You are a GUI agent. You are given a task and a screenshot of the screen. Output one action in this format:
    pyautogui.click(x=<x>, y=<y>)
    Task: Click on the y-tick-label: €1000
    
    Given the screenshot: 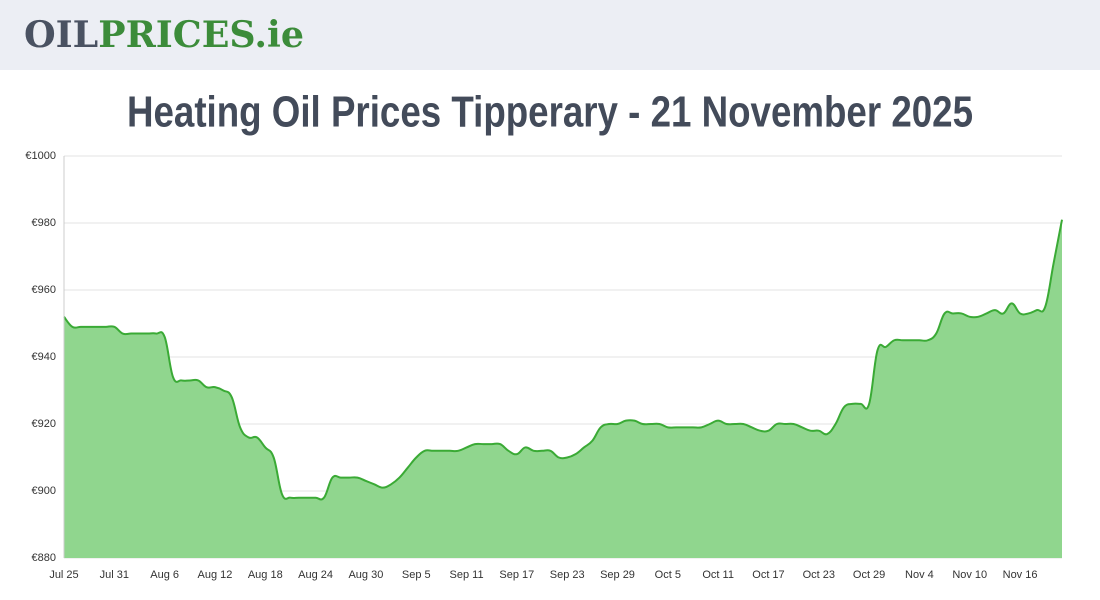 What is the action you would take?
    pyautogui.click(x=40, y=156)
    